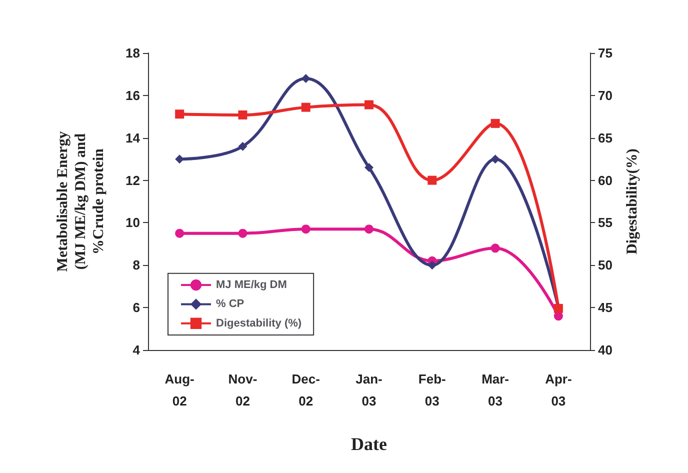  I want to click on y2-axis-title: Digestability(%), so click(632, 201).